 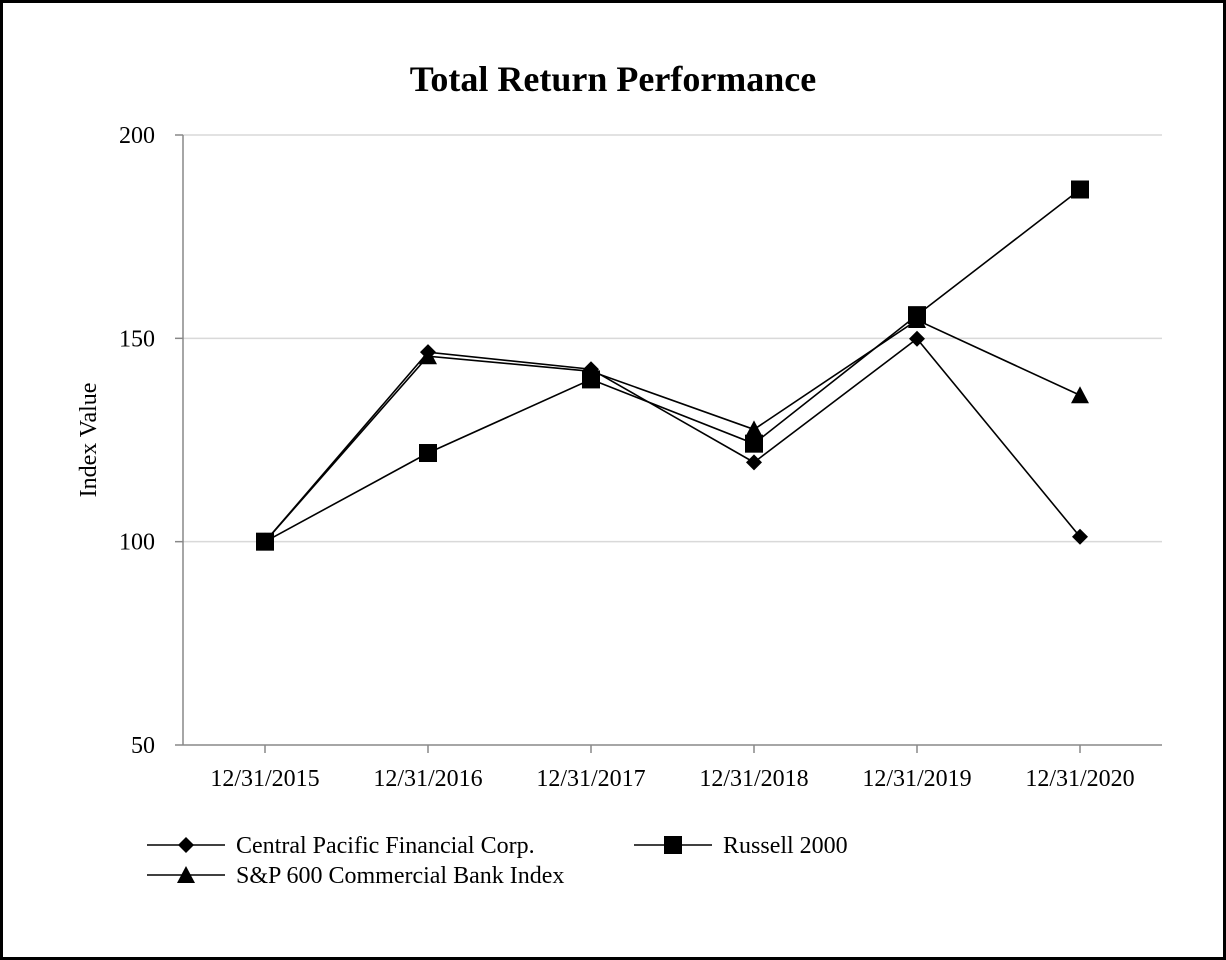 What do you see at coordinates (400, 876) in the screenshot?
I see `legend-label: S&P 600 Commercial Bank Index` at bounding box center [400, 876].